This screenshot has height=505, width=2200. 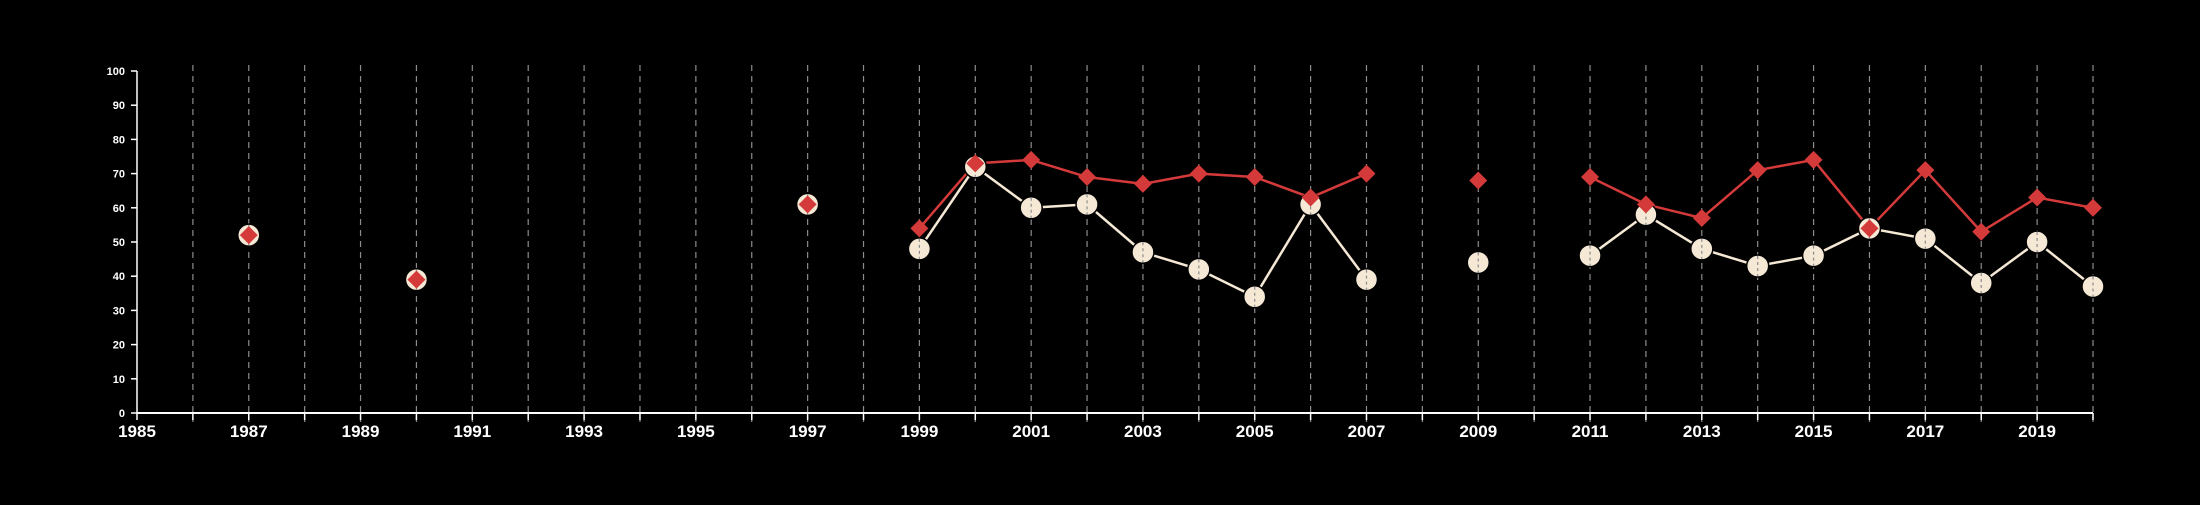 What do you see at coordinates (119, 140) in the screenshot?
I see `y-tick-label: 80` at bounding box center [119, 140].